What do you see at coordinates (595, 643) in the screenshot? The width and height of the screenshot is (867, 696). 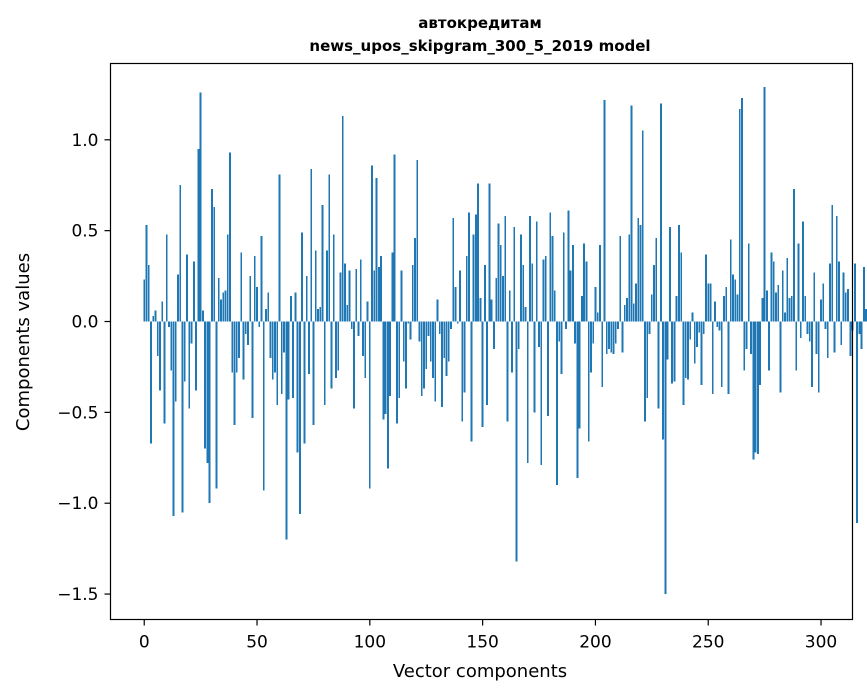 I see `x-tick-label: 200` at bounding box center [595, 643].